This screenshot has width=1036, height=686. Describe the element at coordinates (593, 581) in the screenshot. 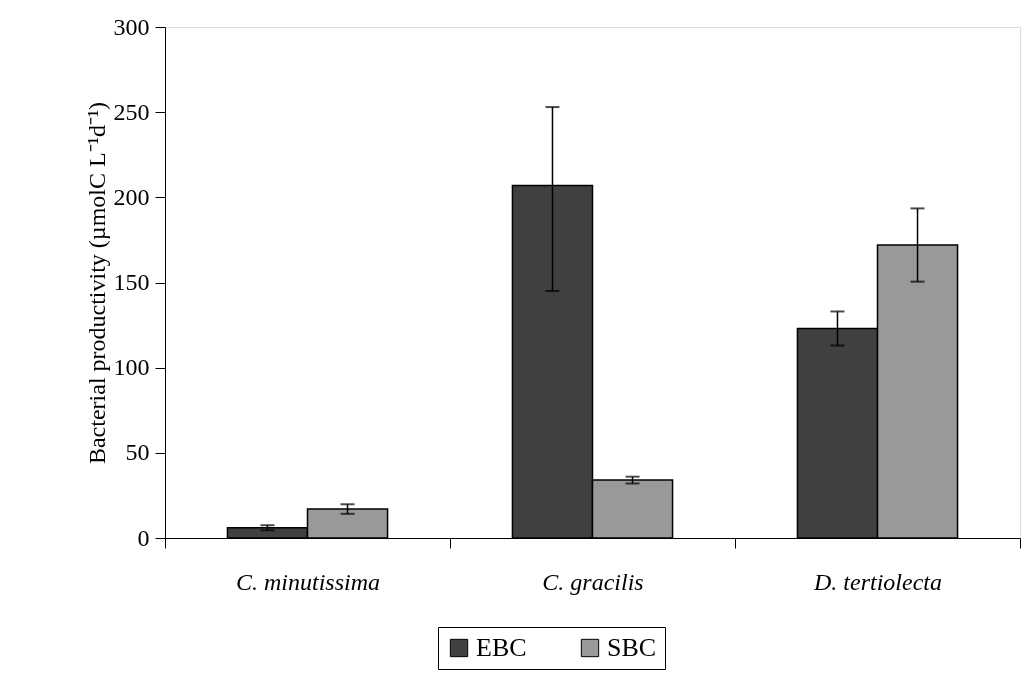

I see `x-tick-label: C. gracilis` at that location.